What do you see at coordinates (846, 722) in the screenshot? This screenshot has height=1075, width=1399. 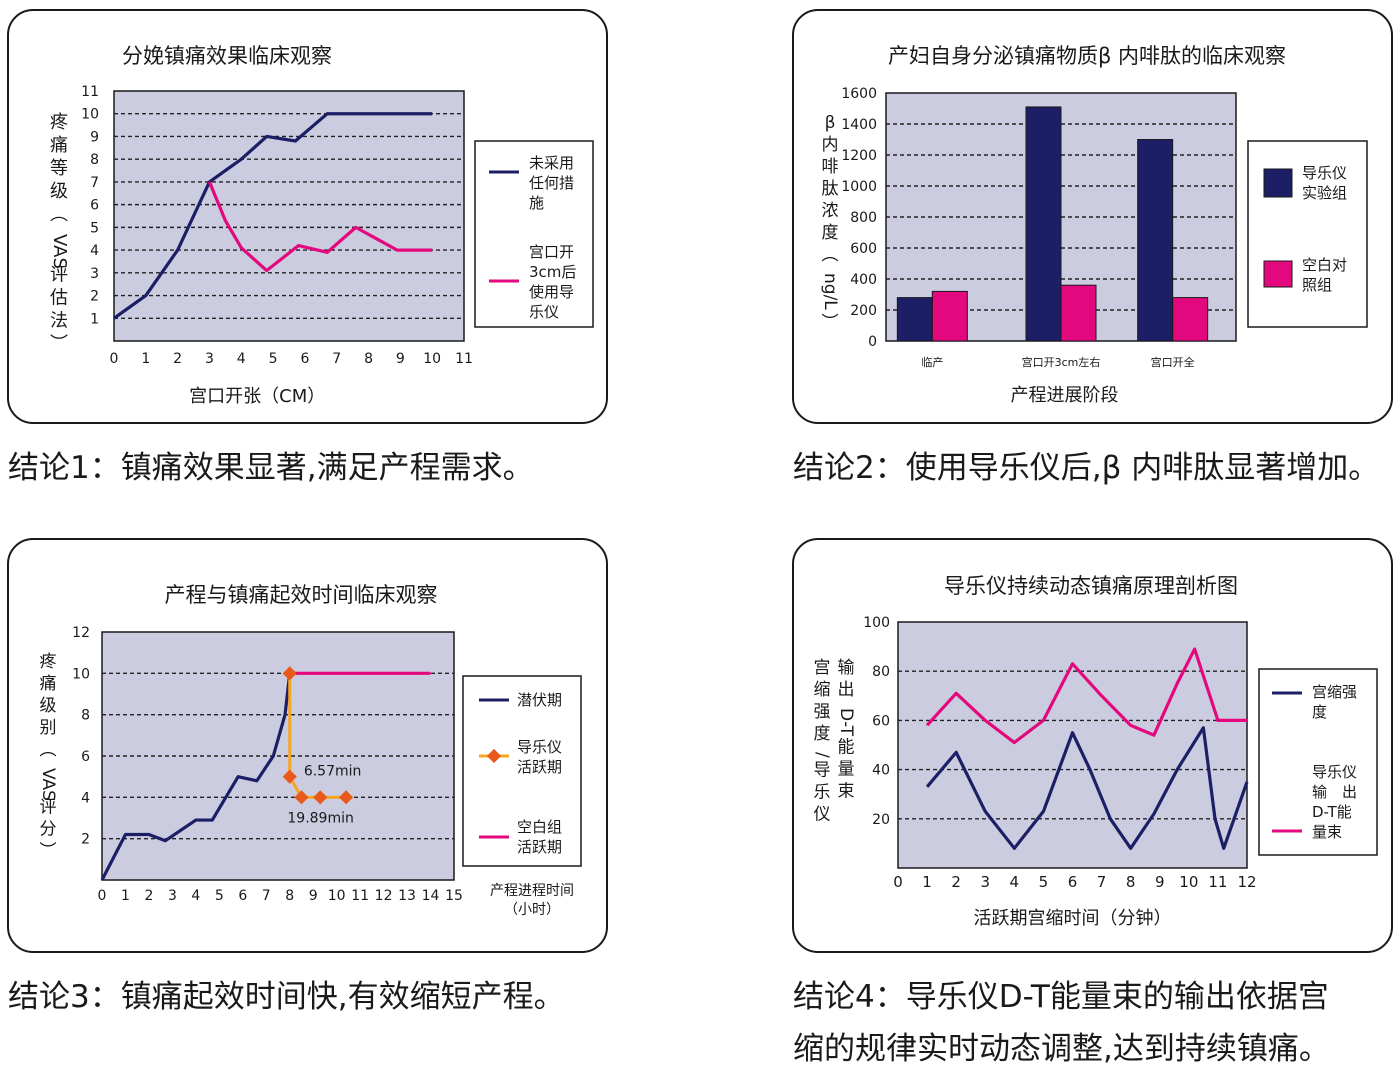 I see `axis-label: D-T` at bounding box center [846, 722].